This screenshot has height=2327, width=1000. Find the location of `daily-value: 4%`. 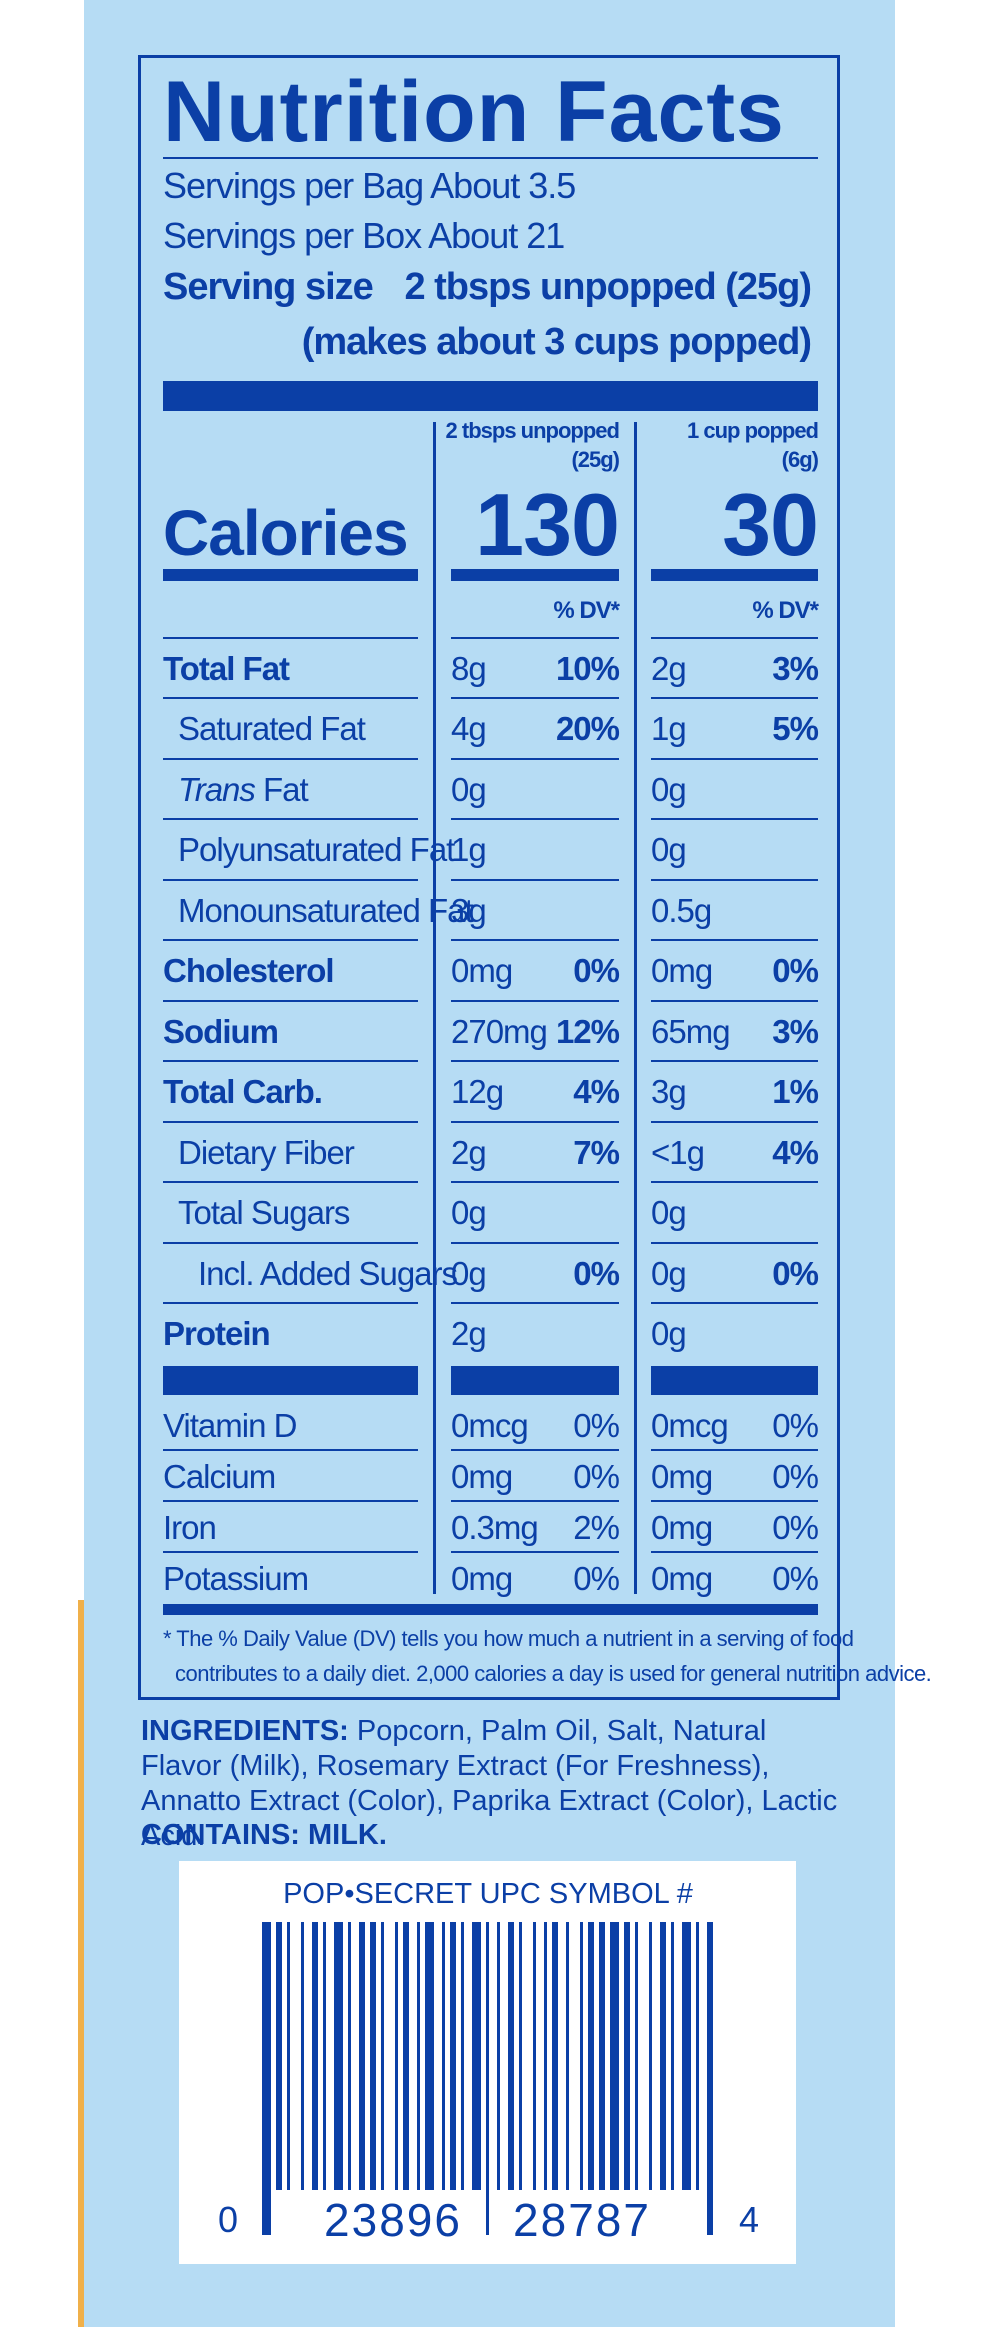

daily-value: 4% is located at coordinates (795, 1152).